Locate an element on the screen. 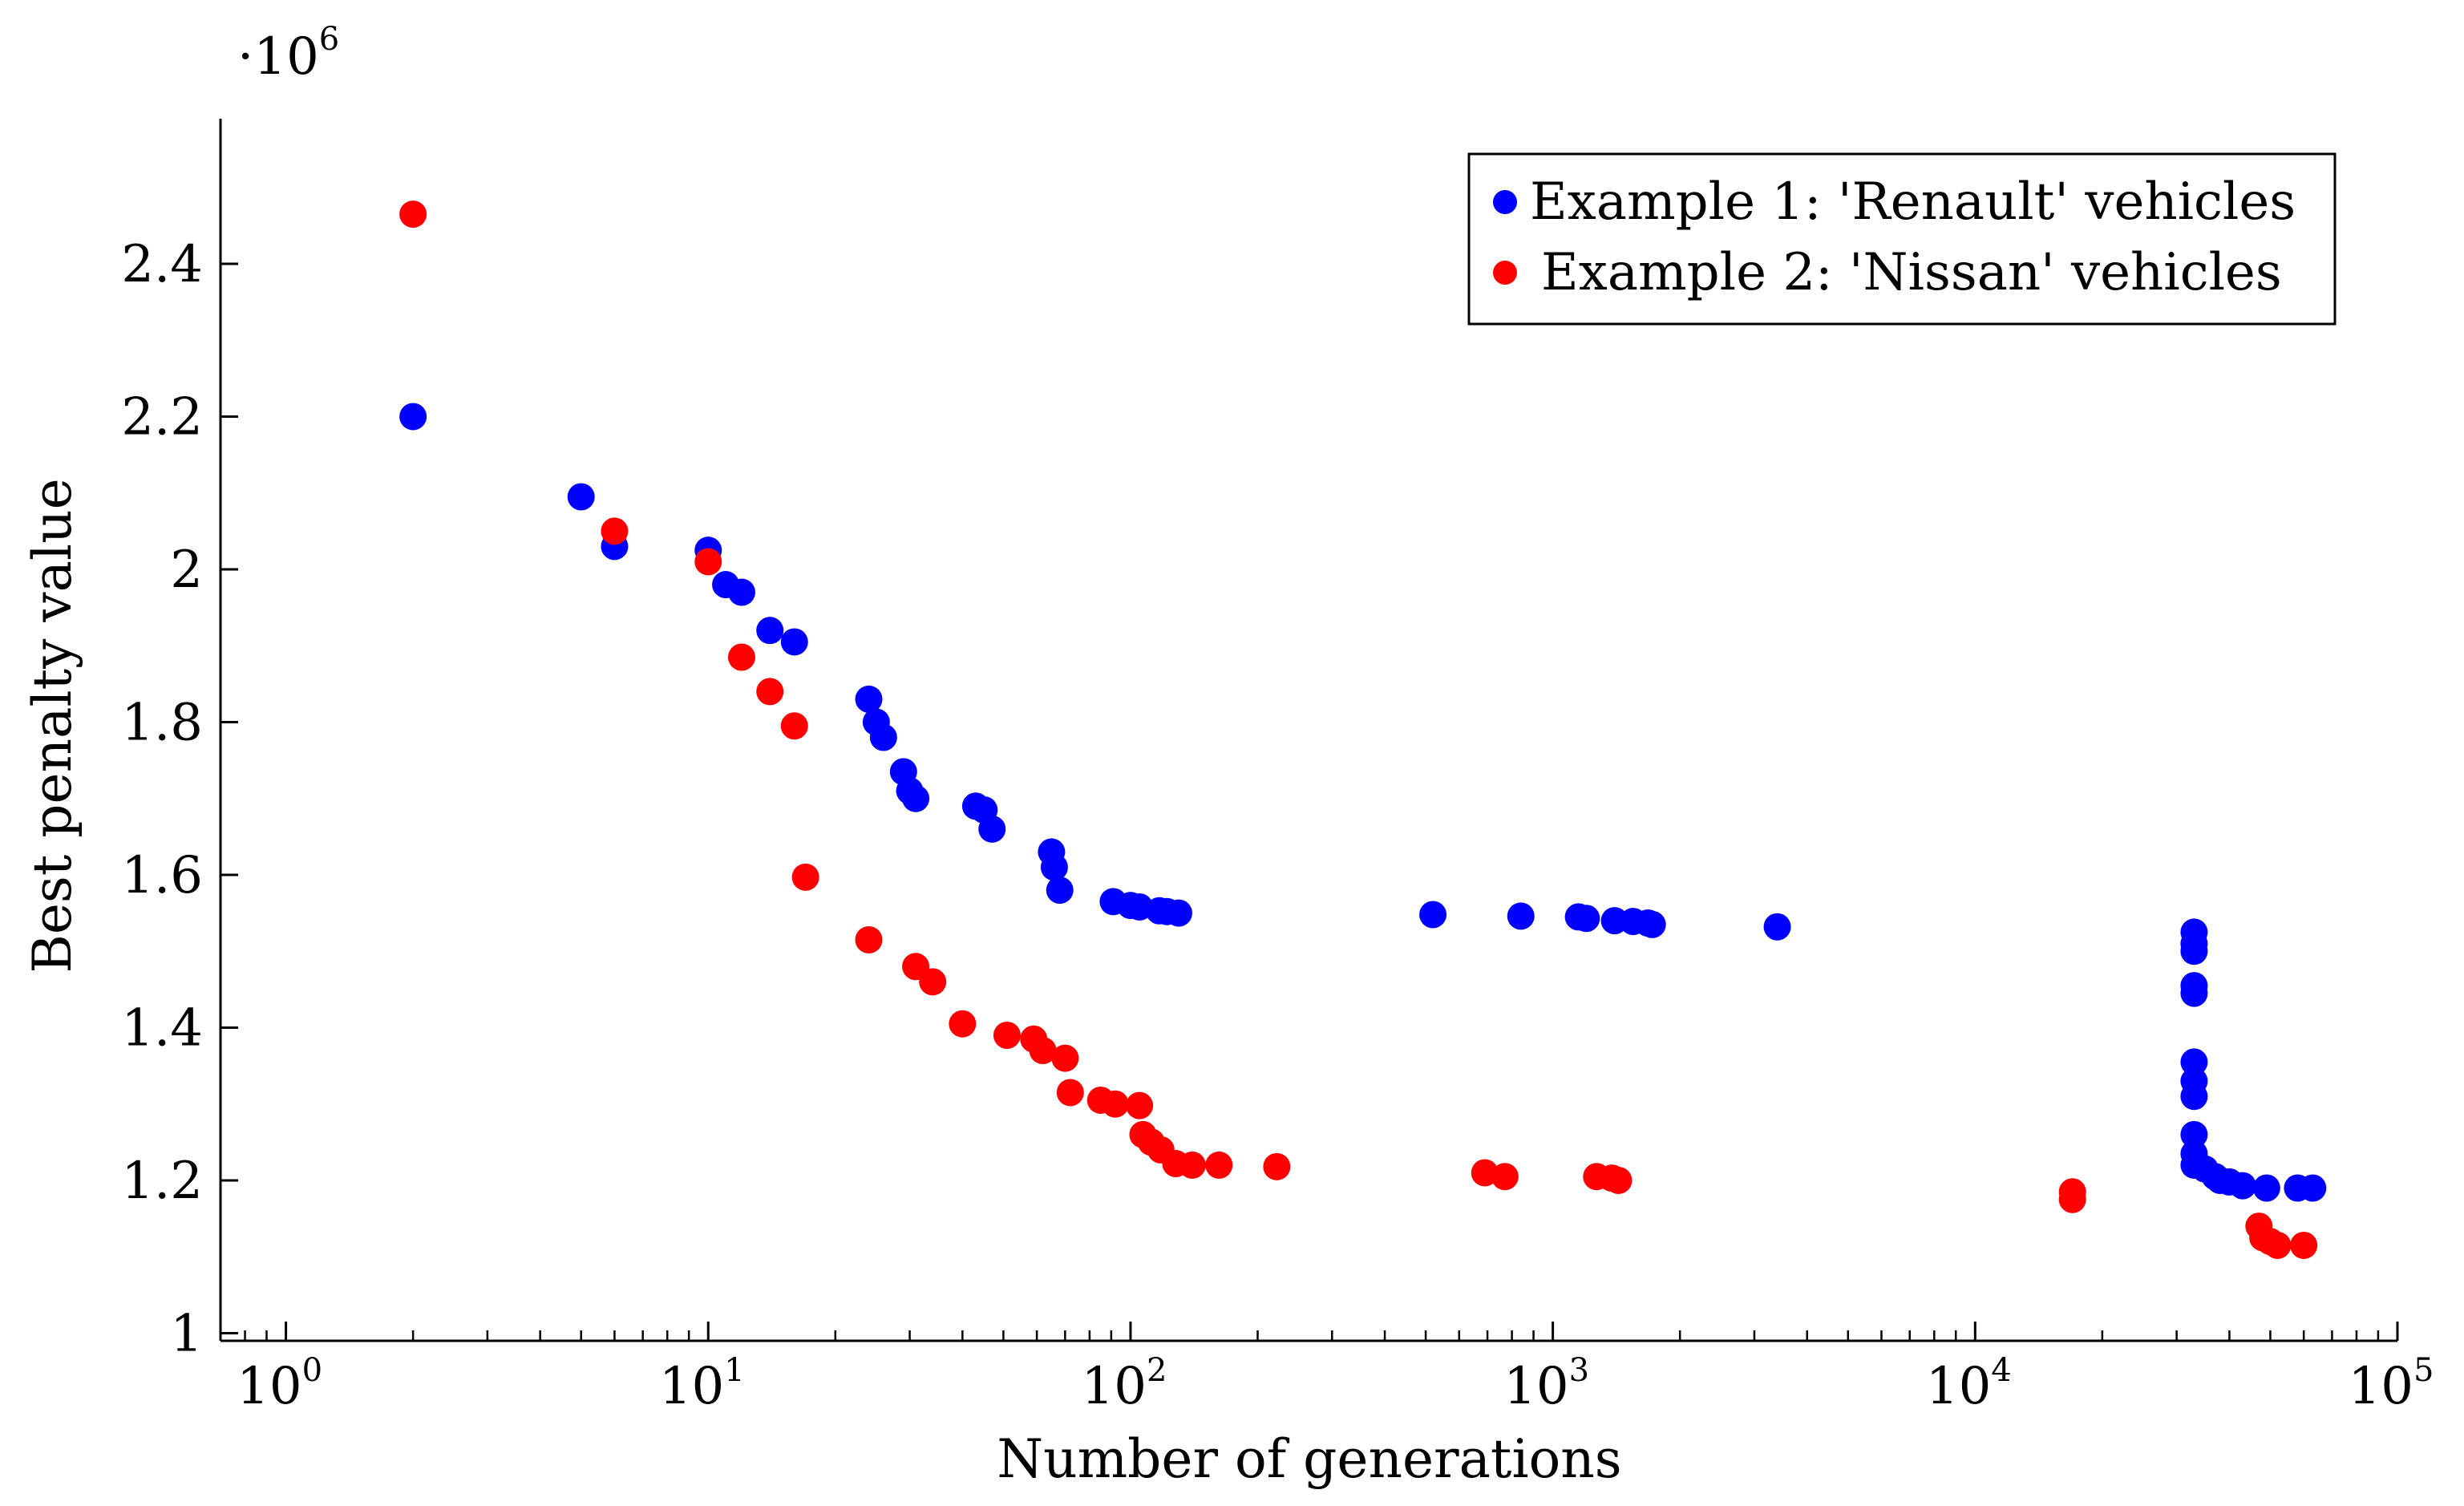 This screenshot has height=1506, width=2464. x-axis-title: Number of generations is located at coordinates (1309, 1459).